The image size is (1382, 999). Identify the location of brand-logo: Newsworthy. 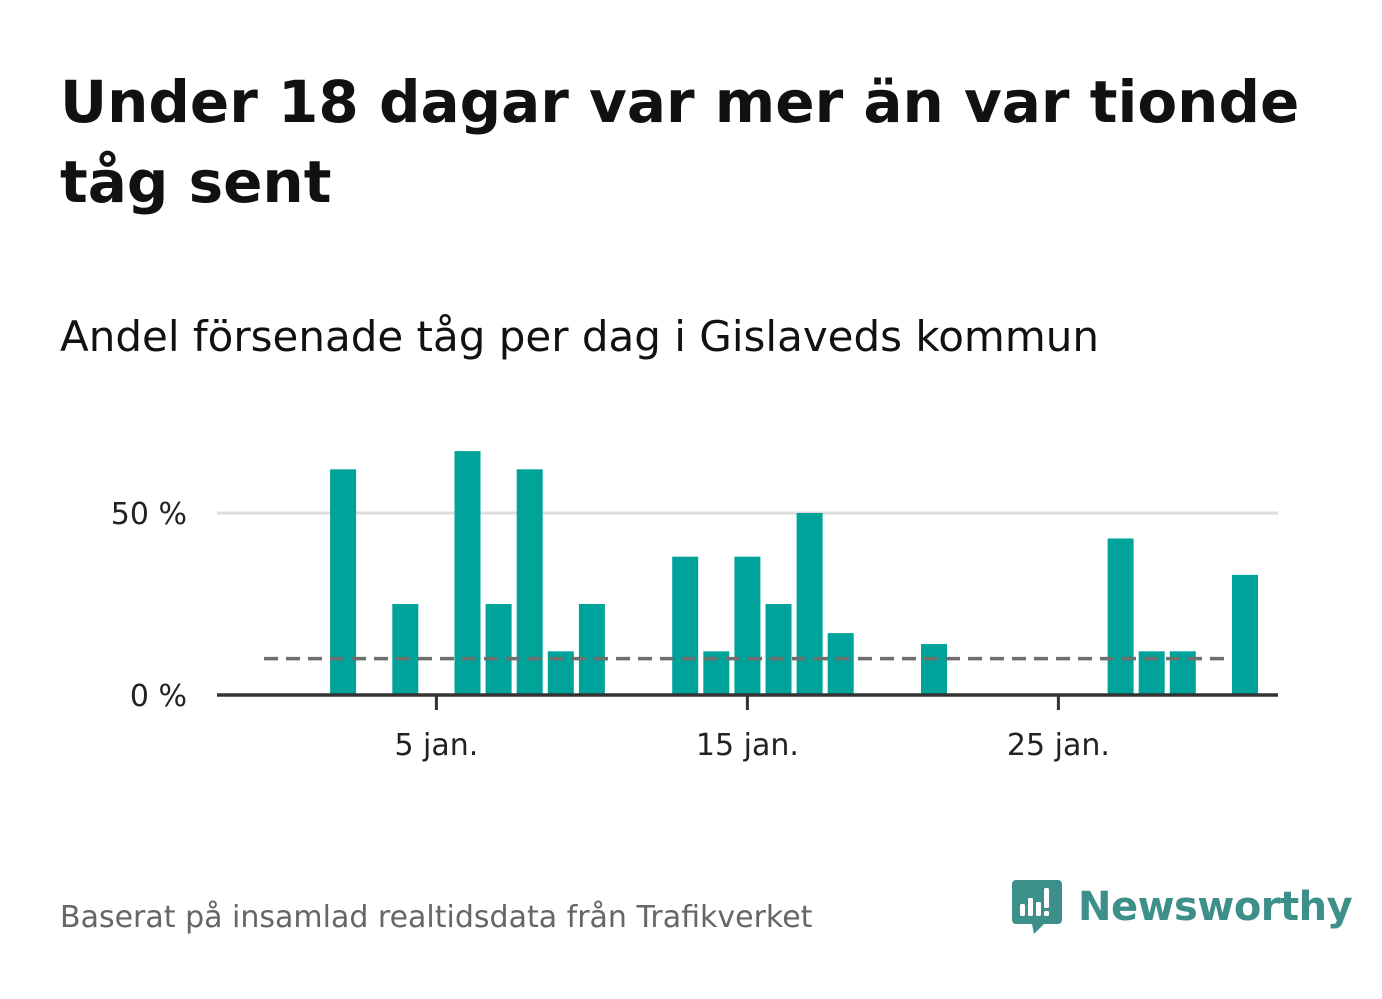
(1181, 907).